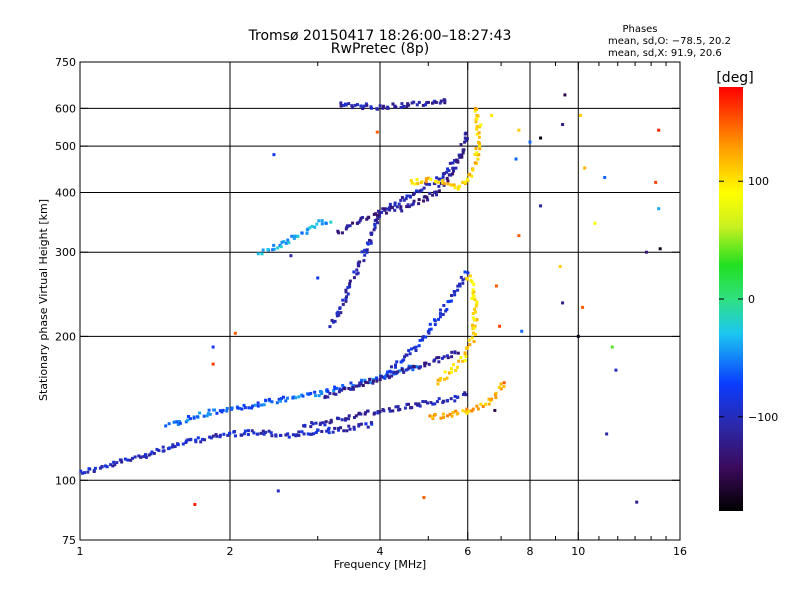  What do you see at coordinates (69, 540) in the screenshot?
I see `y-tick-label: 75` at bounding box center [69, 540].